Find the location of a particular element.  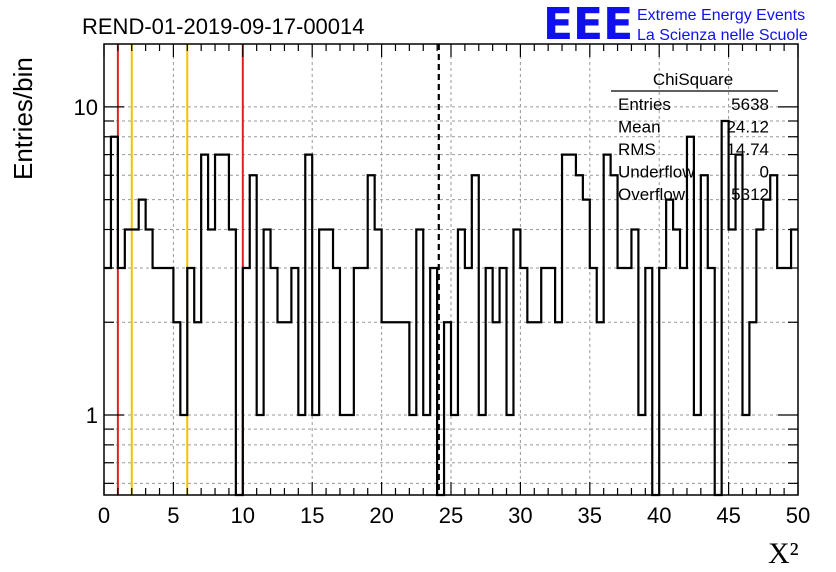

logo-line-2: La Scienza nelle Scuole is located at coordinates (722, 35).